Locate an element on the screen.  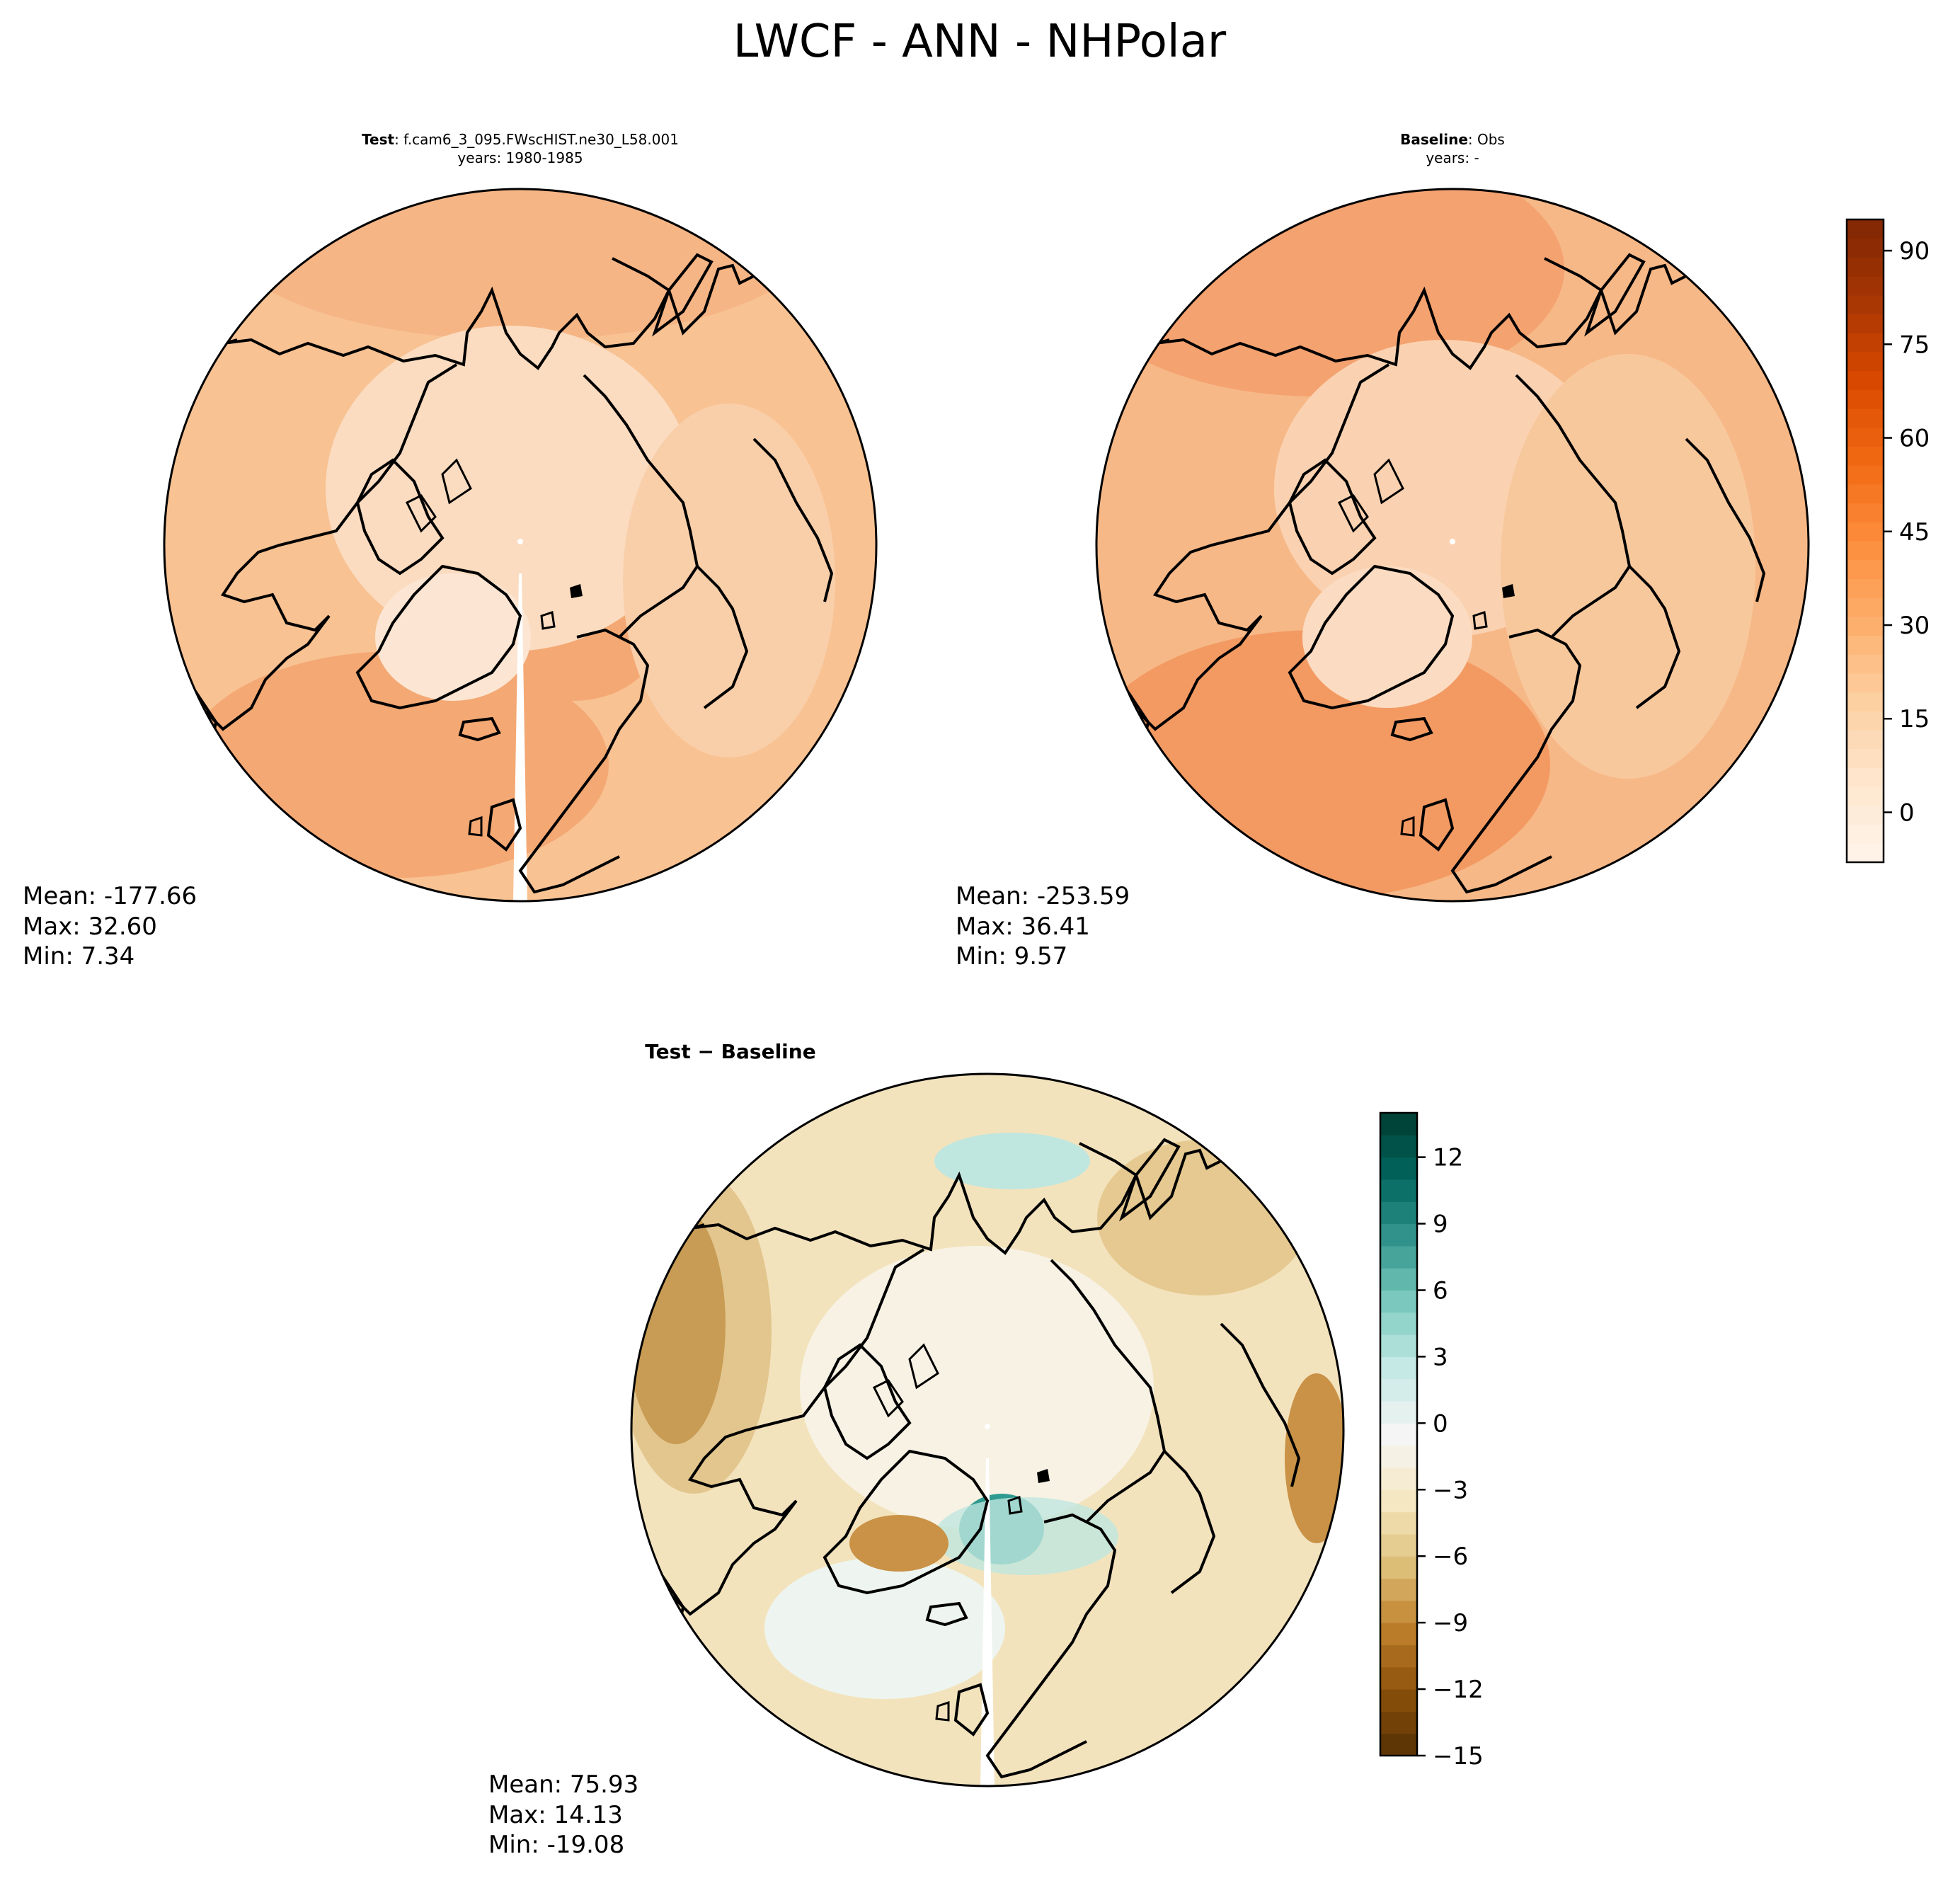
difference-field-light-arctic is located at coordinates (977, 1388).